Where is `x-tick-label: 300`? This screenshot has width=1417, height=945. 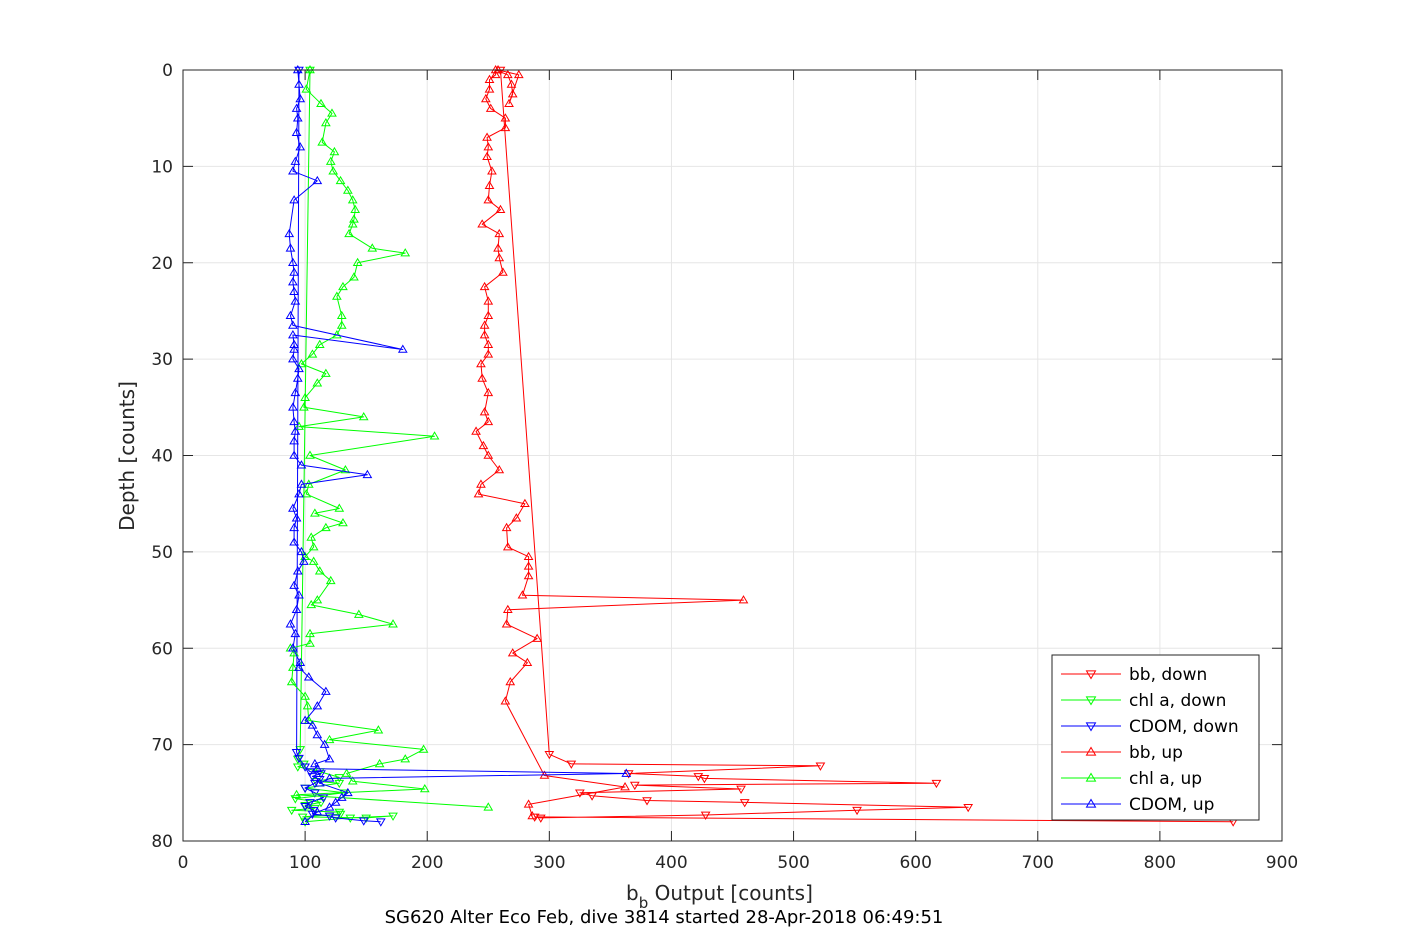
x-tick-label: 300 is located at coordinates (549, 863).